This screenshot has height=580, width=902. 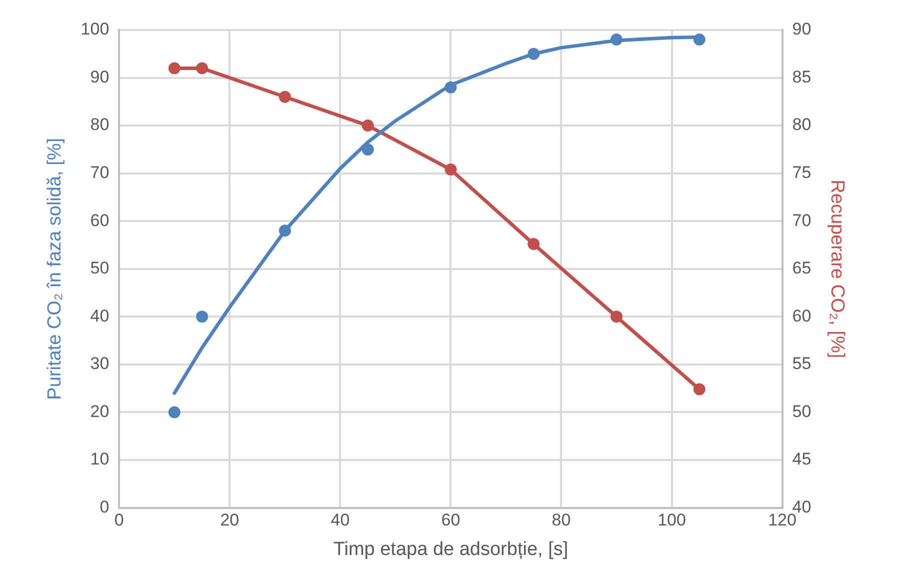 What do you see at coordinates (802, 268) in the screenshot?
I see `y2-tick-label: 65` at bounding box center [802, 268].